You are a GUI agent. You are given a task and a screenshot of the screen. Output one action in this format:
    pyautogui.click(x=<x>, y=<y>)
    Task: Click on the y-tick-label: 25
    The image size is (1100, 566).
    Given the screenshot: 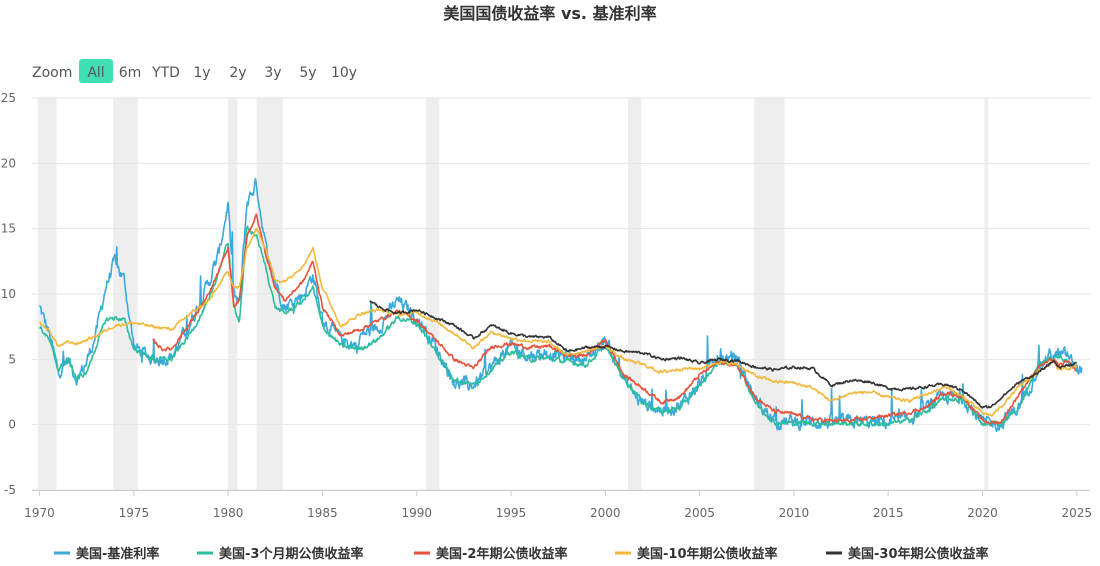 What is the action you would take?
    pyautogui.click(x=8, y=98)
    